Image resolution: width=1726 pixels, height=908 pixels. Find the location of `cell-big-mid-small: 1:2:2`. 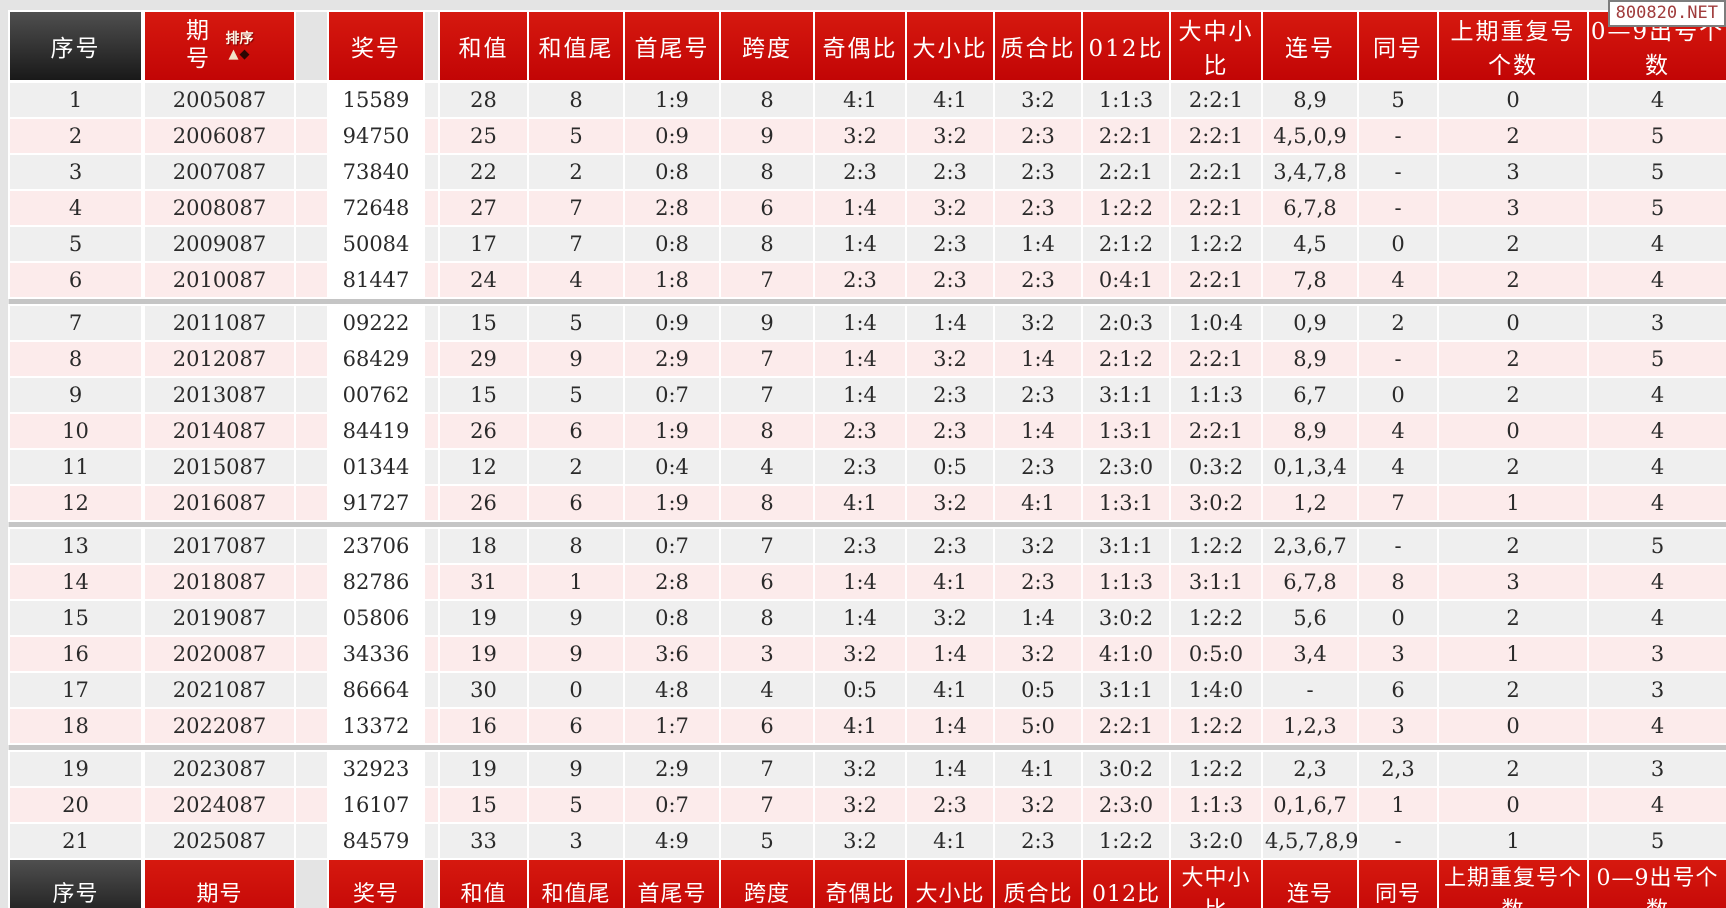

cell-big-mid-small: 1:2:2 is located at coordinates (1216, 244).